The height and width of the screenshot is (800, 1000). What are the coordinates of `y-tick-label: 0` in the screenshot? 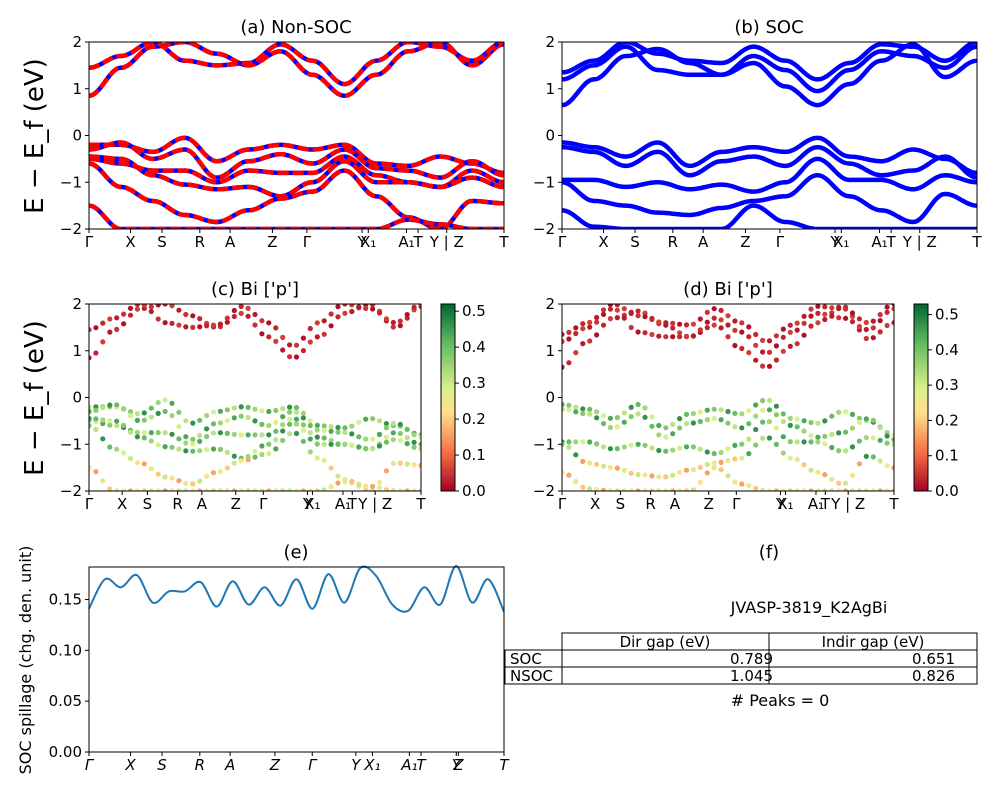 It's located at (550, 398).